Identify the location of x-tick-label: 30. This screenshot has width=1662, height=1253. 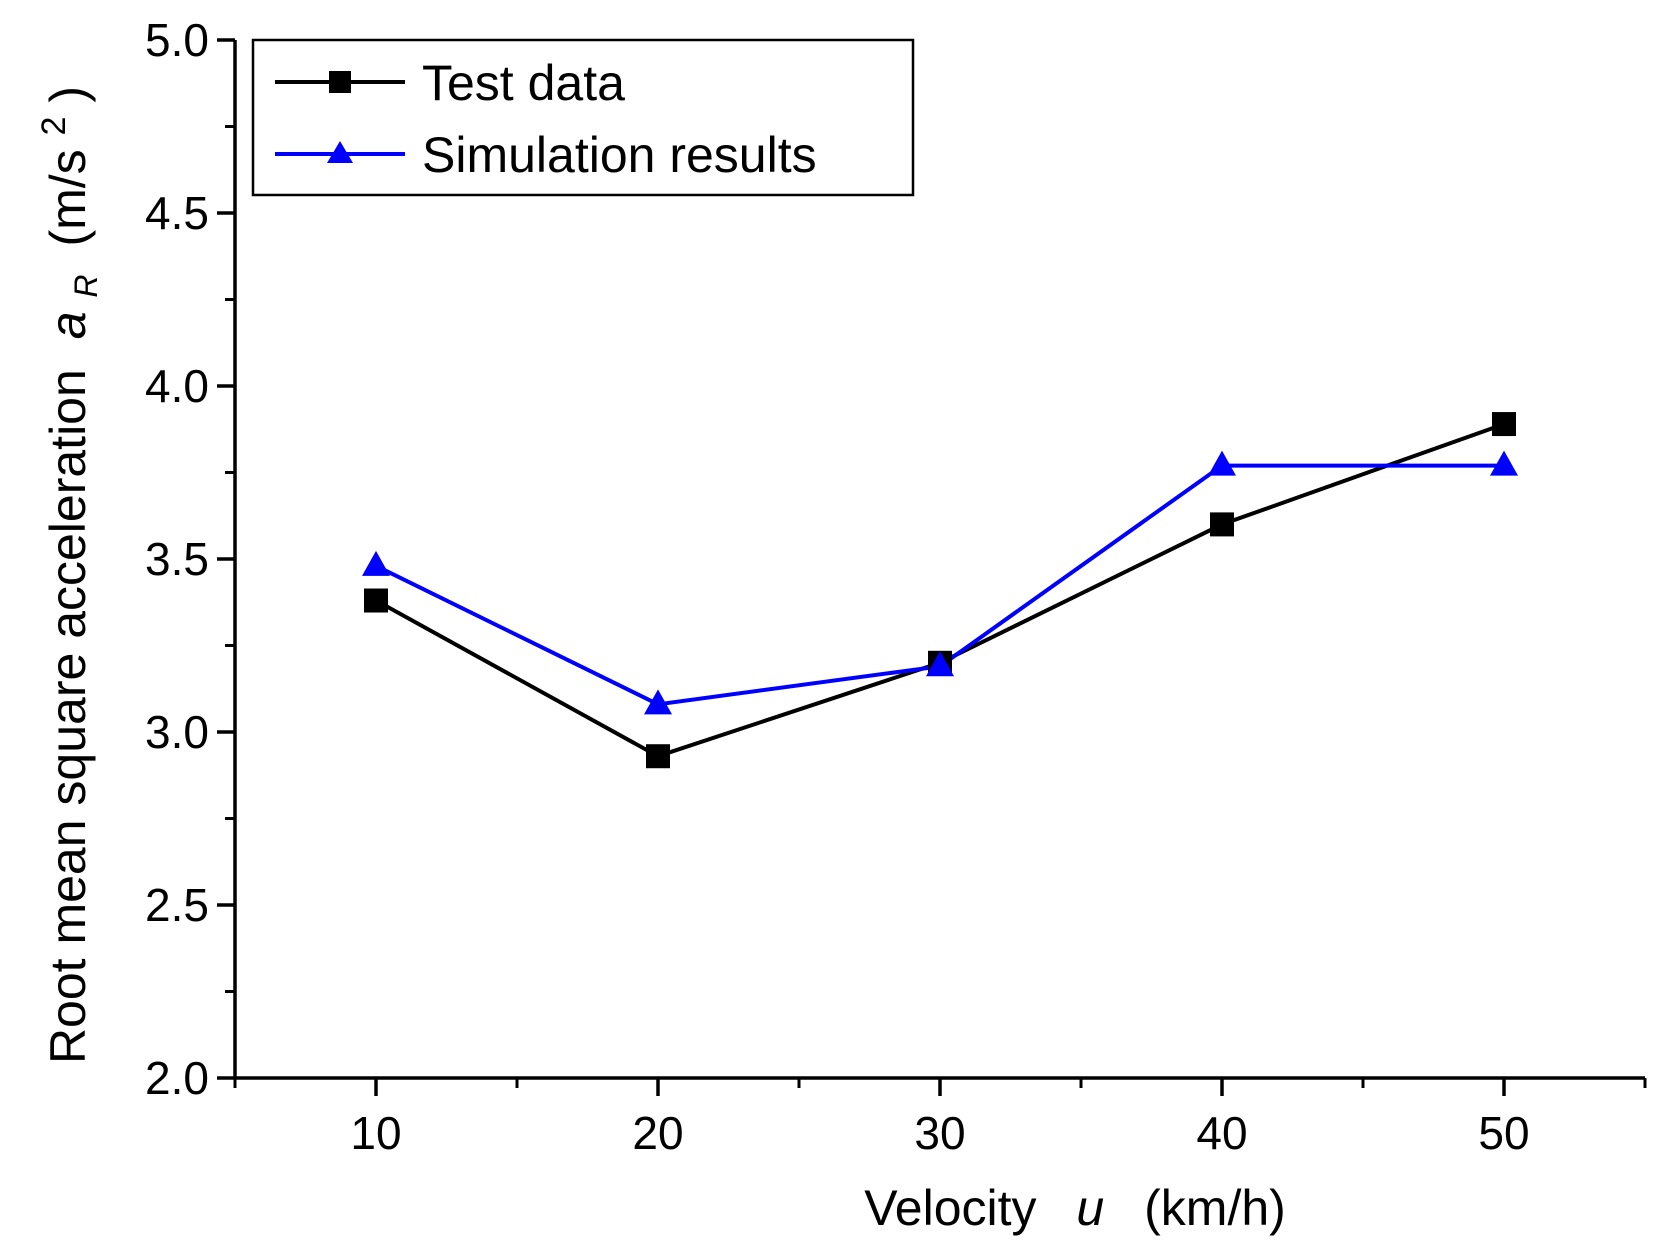
(939, 1133).